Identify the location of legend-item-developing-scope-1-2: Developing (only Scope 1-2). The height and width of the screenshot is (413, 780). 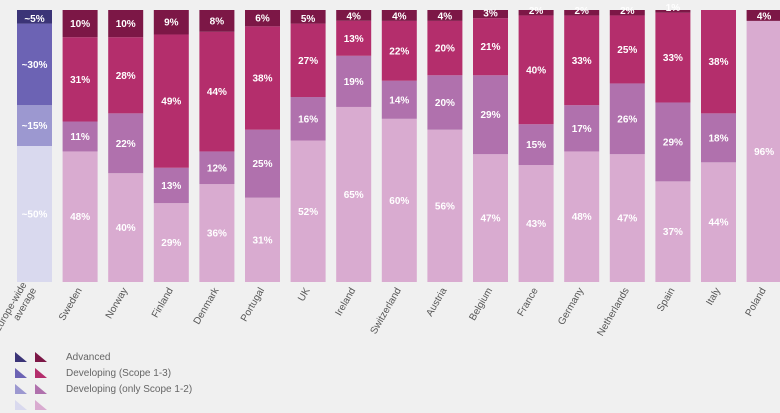
(103, 389).